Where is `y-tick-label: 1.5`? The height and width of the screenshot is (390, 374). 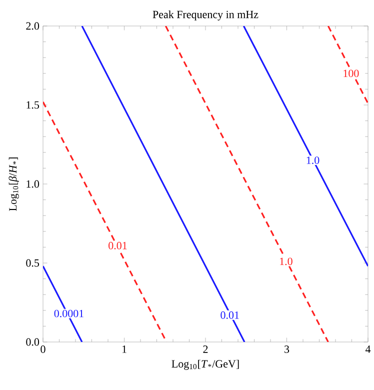 y-tick-label: 1.5 is located at coordinates (33, 105).